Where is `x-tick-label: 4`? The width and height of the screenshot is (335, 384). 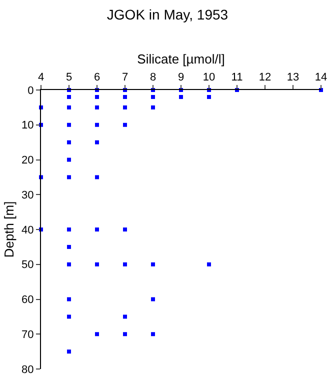 x-tick-label: 4 is located at coordinates (41, 78).